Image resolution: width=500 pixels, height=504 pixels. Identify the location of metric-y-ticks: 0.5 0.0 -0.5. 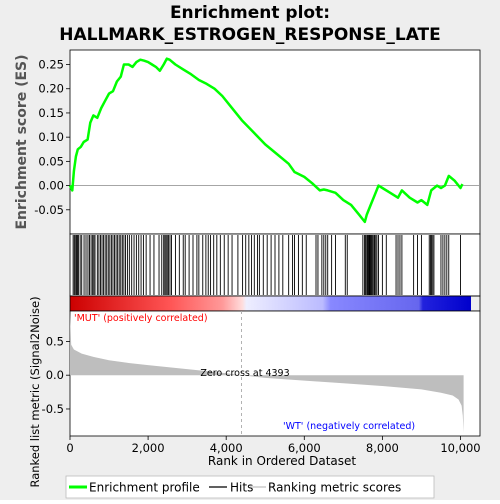
(56, 375).